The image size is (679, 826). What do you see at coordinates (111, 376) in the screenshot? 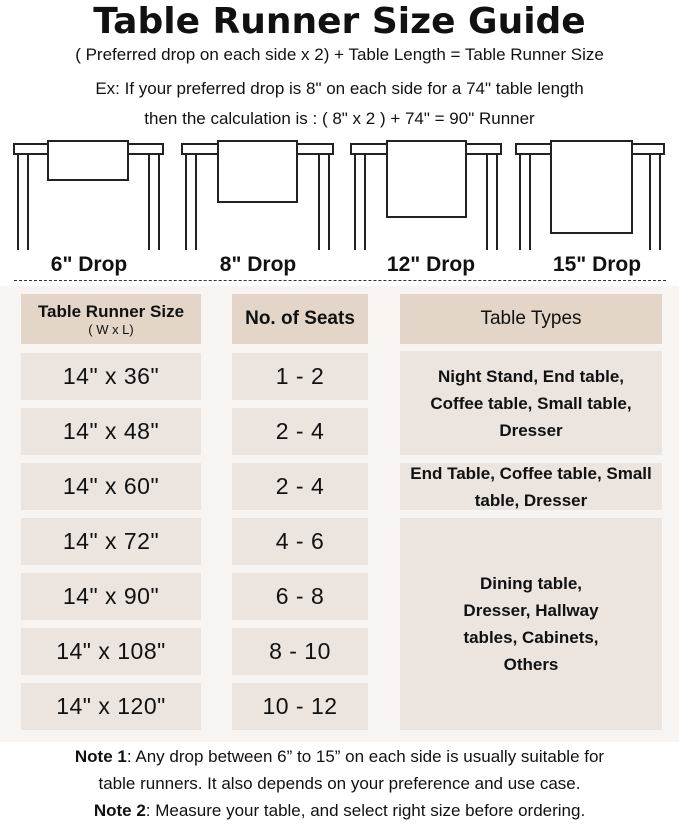
I see `size-cell: 14" x 36"` at bounding box center [111, 376].